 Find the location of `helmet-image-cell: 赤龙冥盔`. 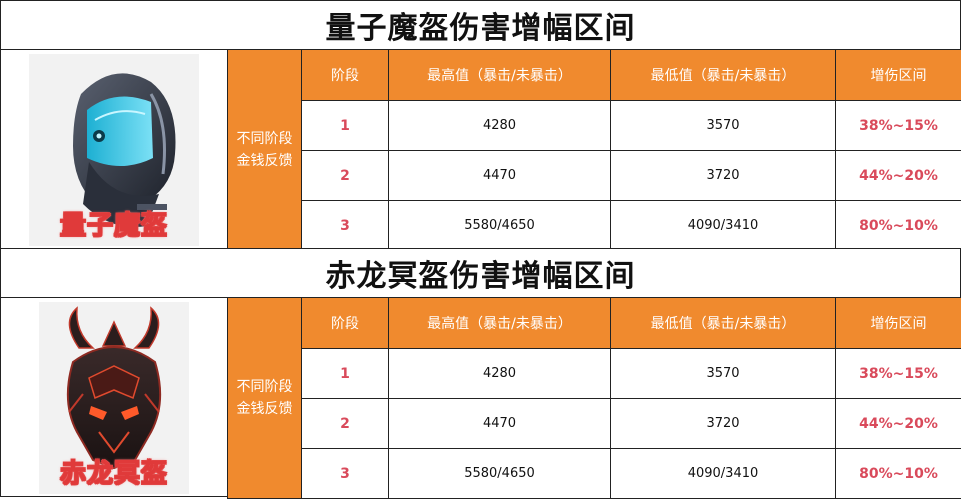

helmet-image-cell: 赤龙冥盔 is located at coordinates (114, 397).